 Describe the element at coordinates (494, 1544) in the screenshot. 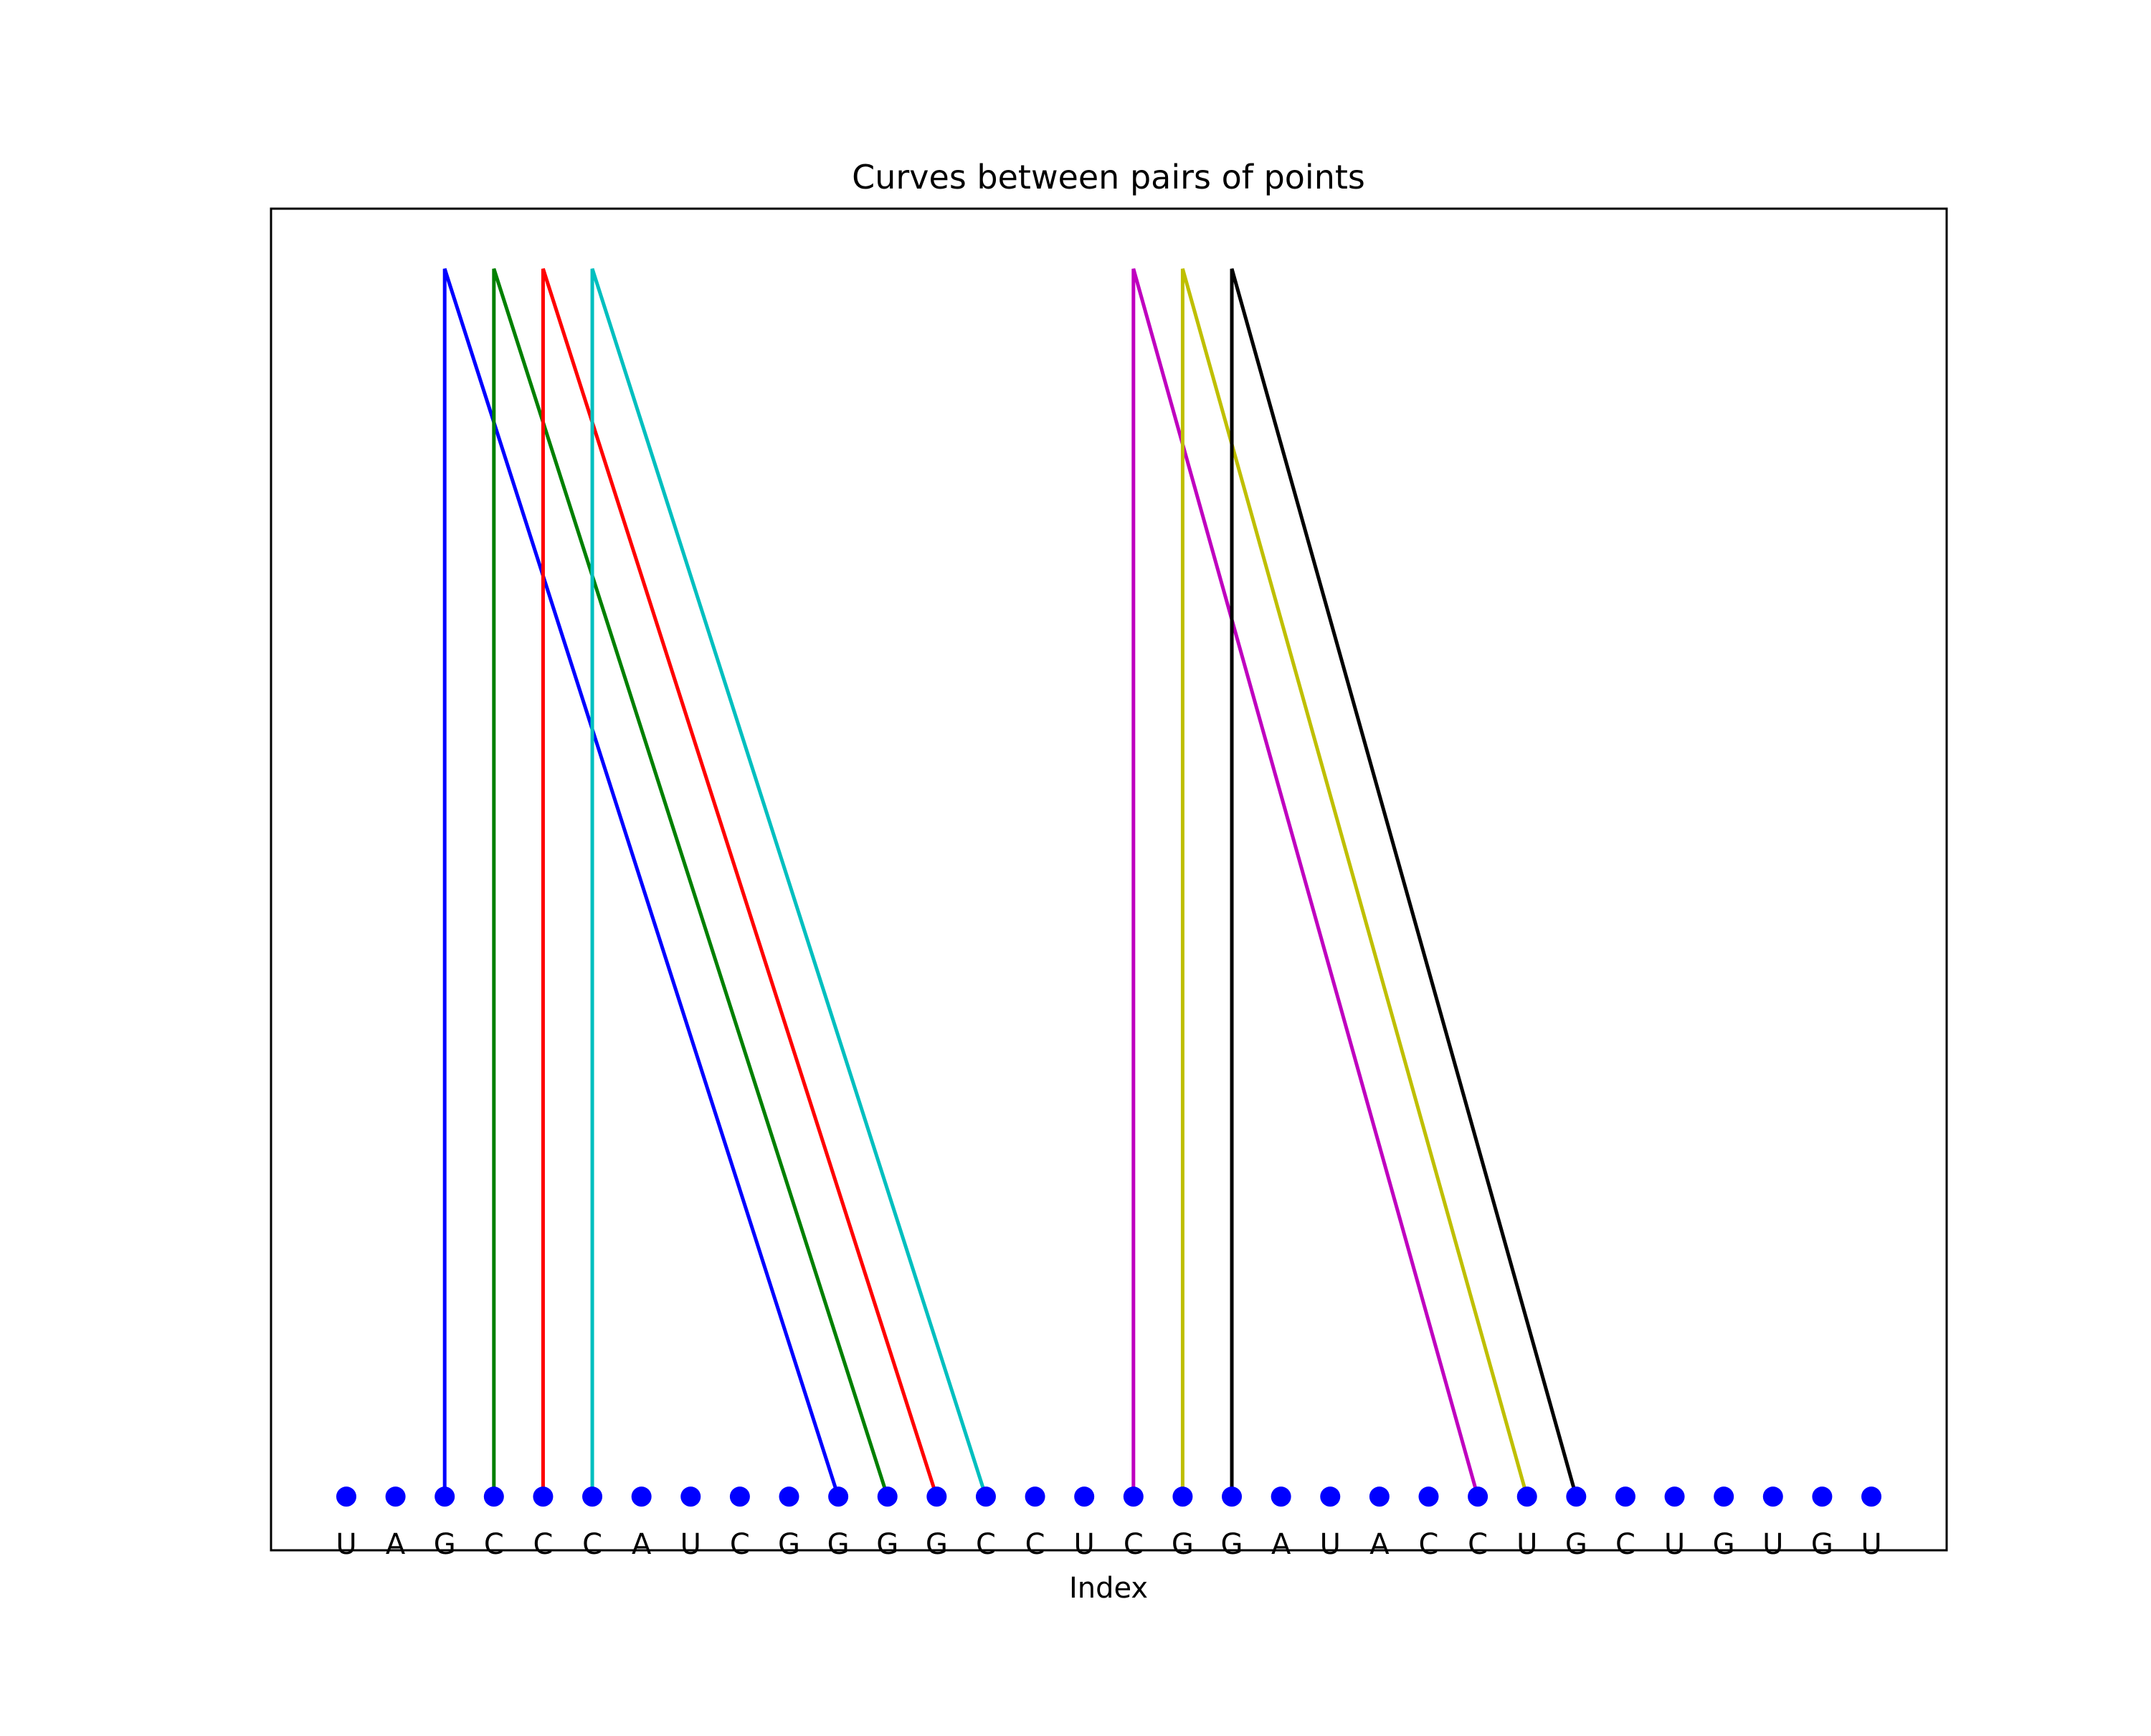

I see `x-tick-label-3: C` at that location.